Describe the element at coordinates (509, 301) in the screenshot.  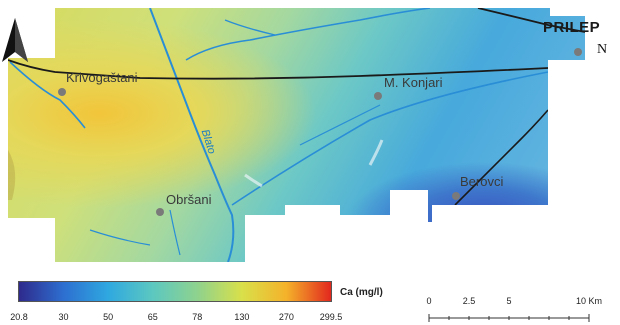
I see `scale-label: 5` at that location.